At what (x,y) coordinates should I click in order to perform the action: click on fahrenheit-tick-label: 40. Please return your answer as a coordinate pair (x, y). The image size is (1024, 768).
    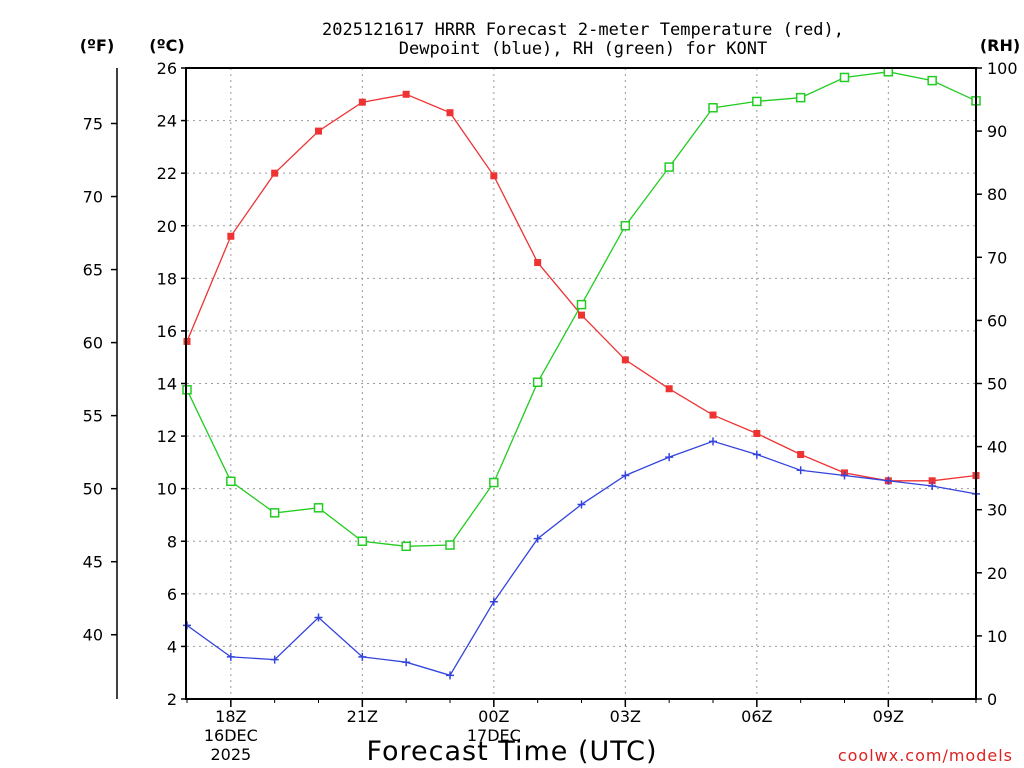
    Looking at the image, I should click on (93, 635).